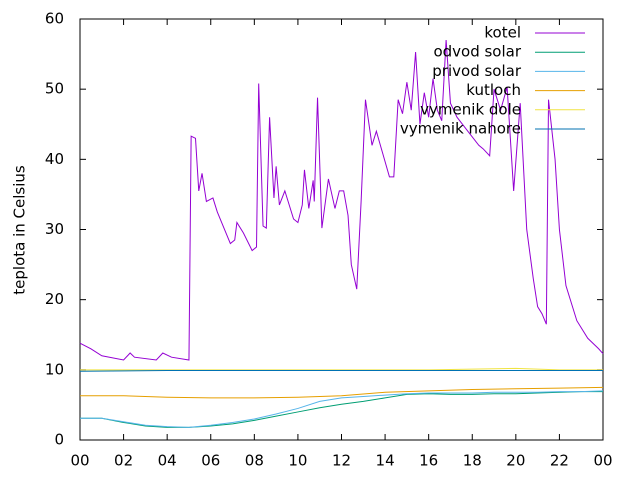 This screenshot has height=480, width=640. Describe the element at coordinates (515, 461) in the screenshot. I see `x-tick-label: 20` at that location.